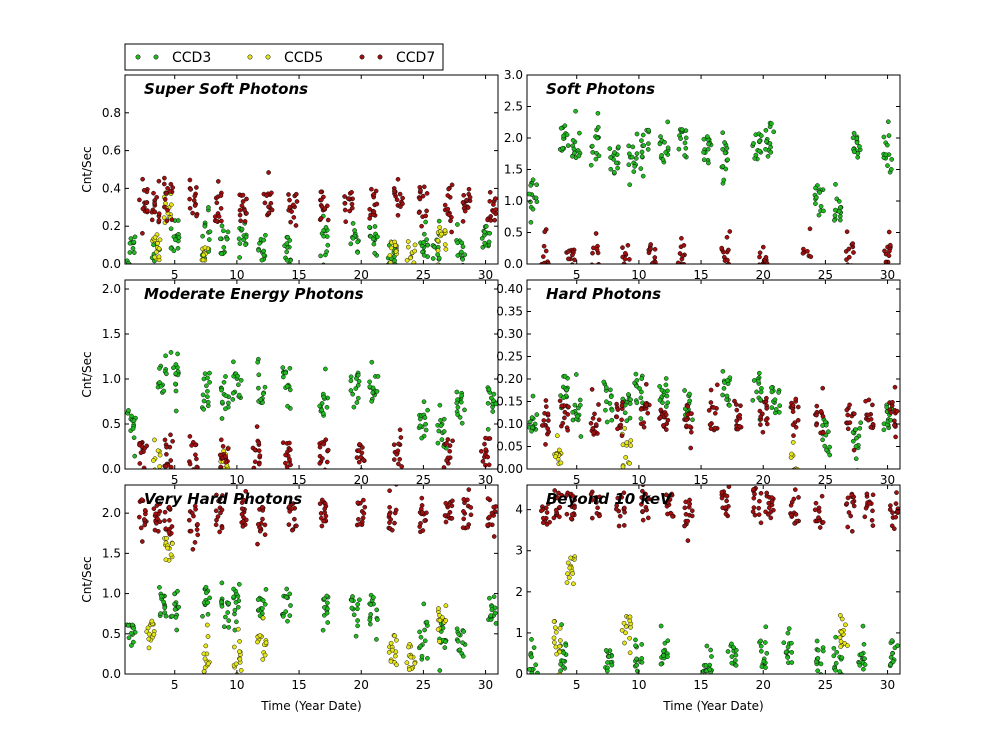  I want to click on series-ccd3, so click(311, 626).